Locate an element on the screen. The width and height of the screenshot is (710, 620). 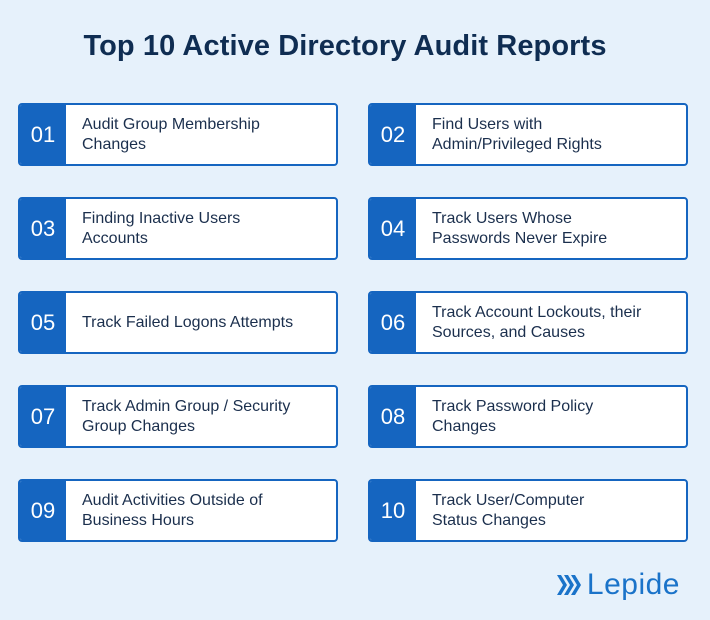
logo-text: Lepide is located at coordinates (633, 584).